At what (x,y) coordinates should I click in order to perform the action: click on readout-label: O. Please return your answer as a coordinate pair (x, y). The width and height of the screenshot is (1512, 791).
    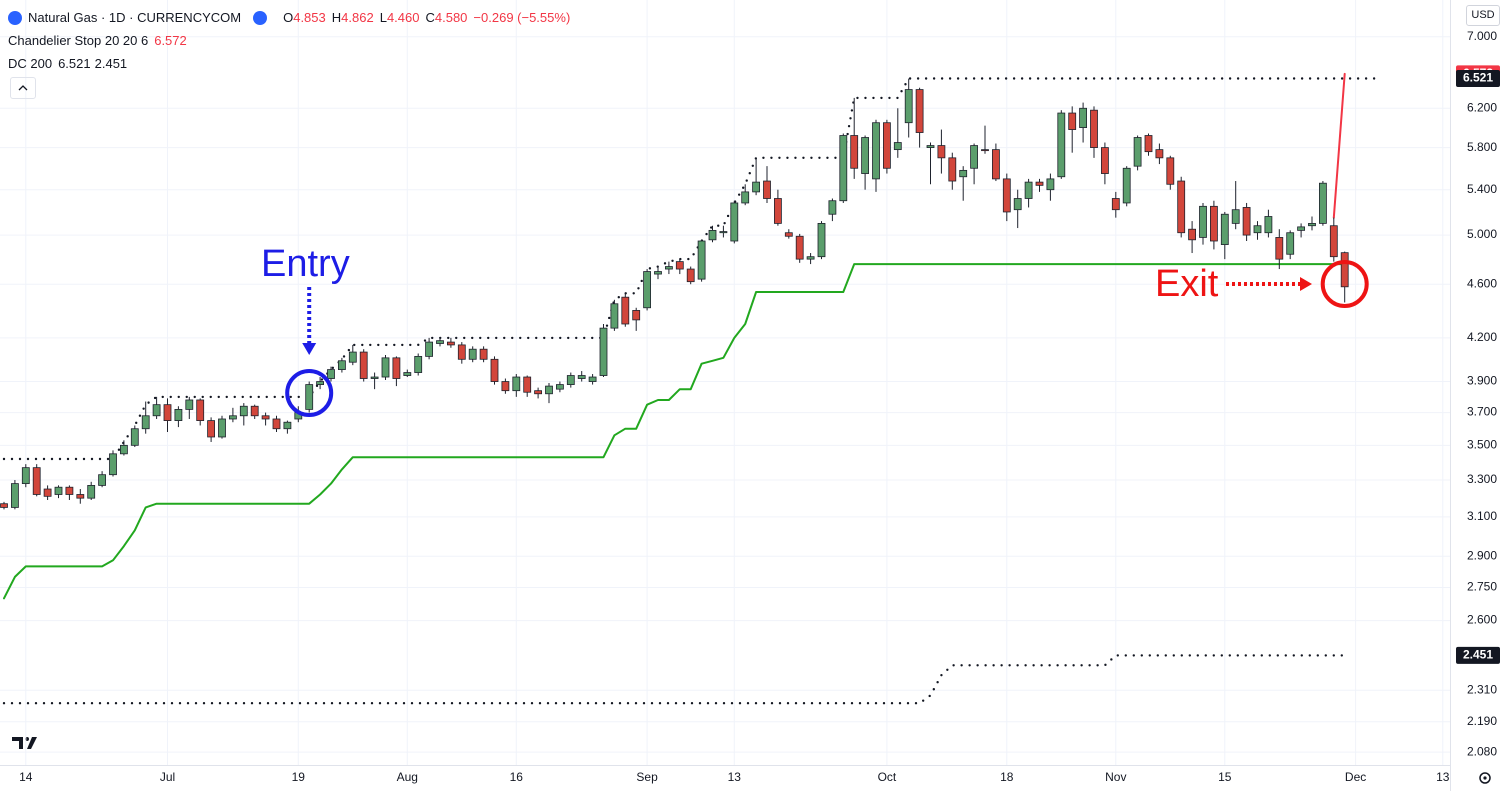
    Looking at the image, I should click on (288, 17).